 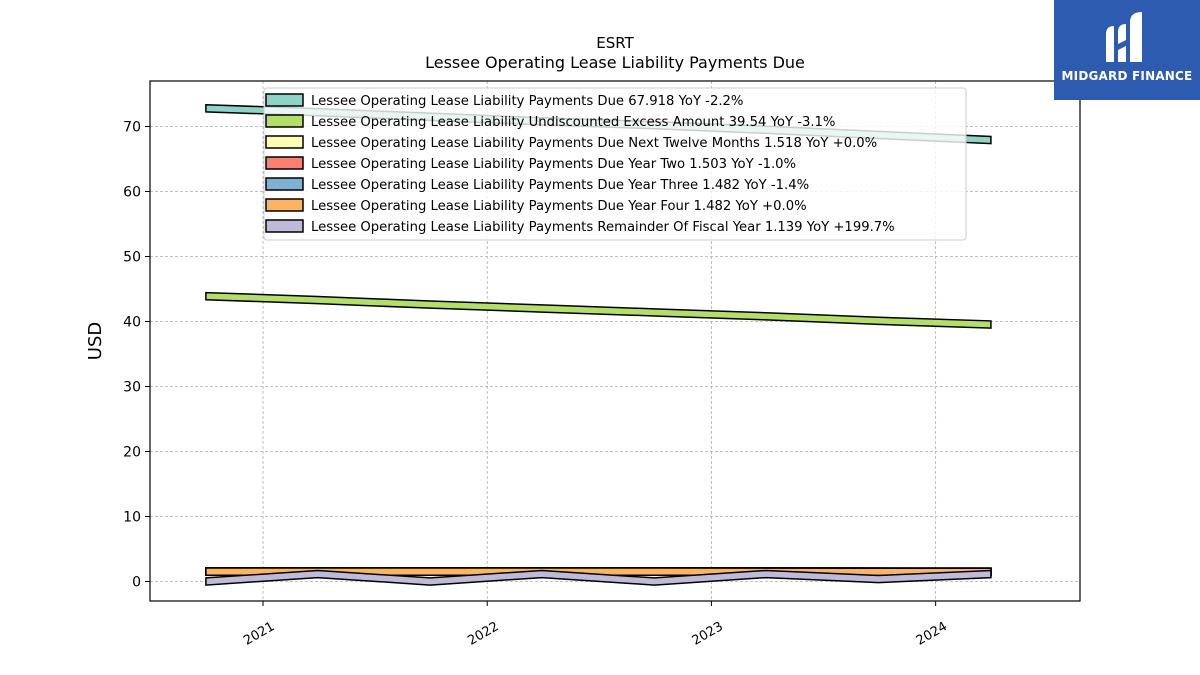 I want to click on x-tick-label: 2022, so click(x=483, y=634).